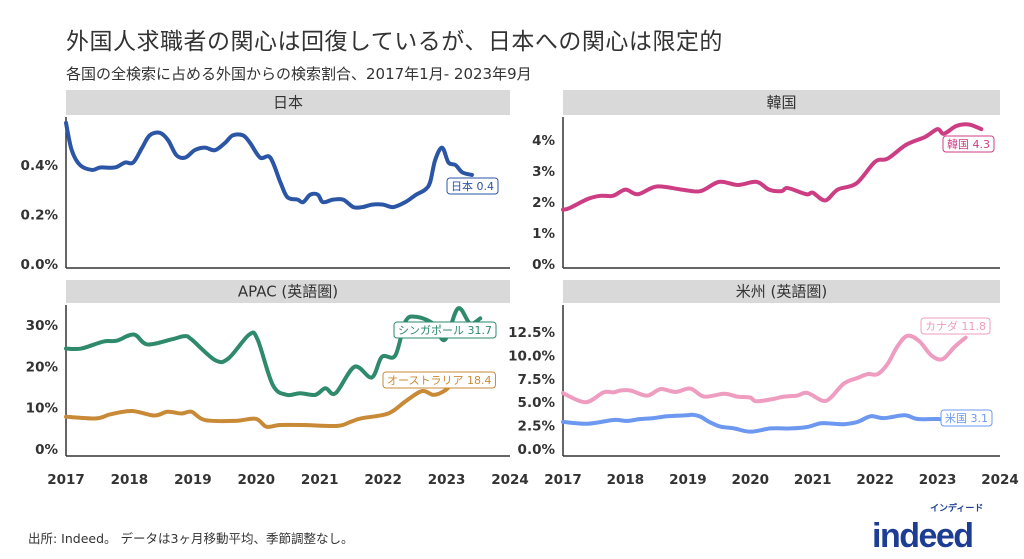  I want to click on series-end-label: 韓国 4.3, so click(968, 144).